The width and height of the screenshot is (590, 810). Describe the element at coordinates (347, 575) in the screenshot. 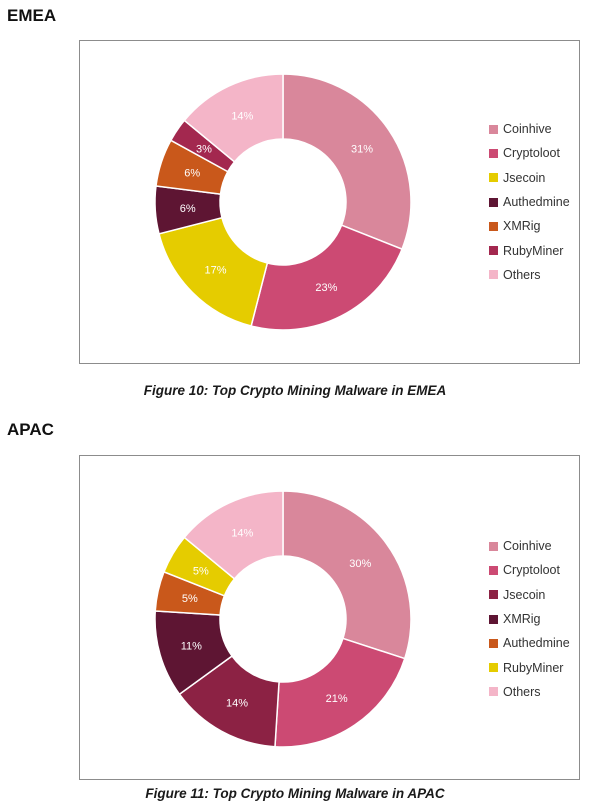

I see `slice-coinhive-apac` at that location.